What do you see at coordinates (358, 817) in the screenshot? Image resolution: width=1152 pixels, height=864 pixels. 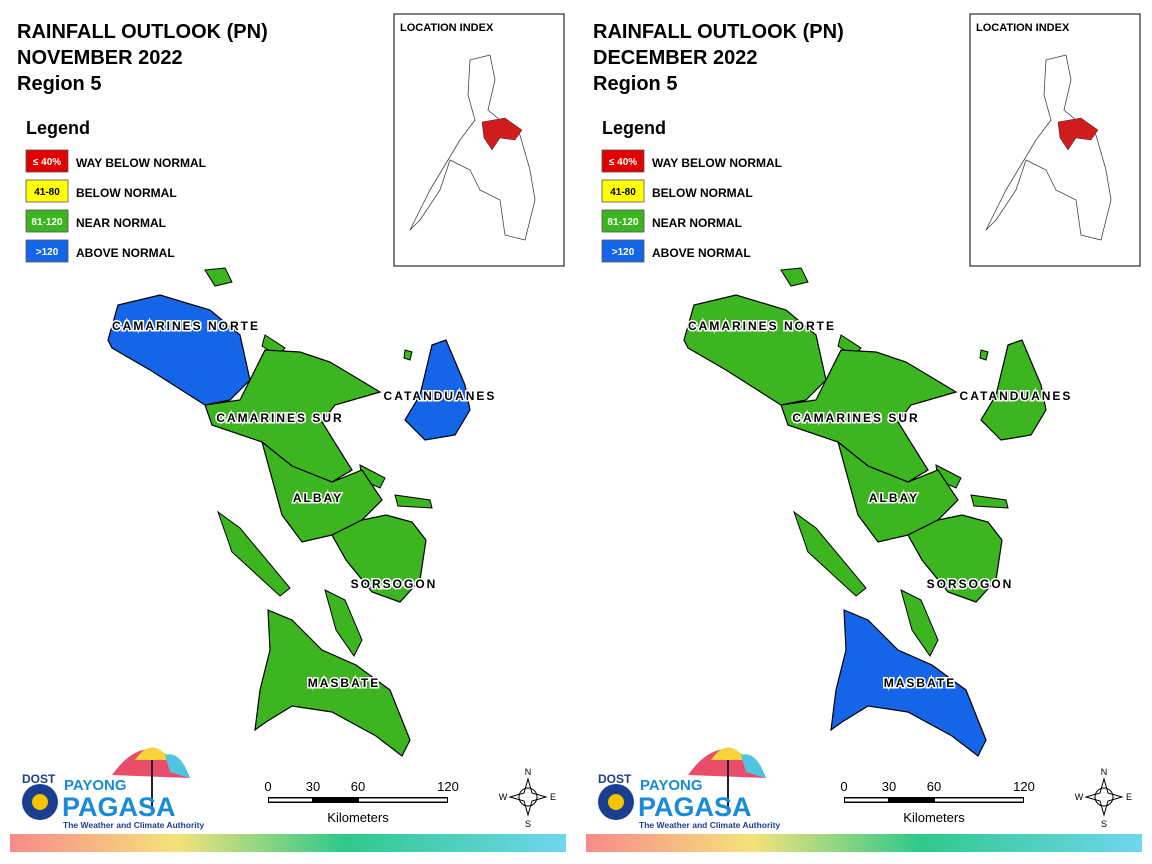 I see `scale-unit: Kilometers` at bounding box center [358, 817].